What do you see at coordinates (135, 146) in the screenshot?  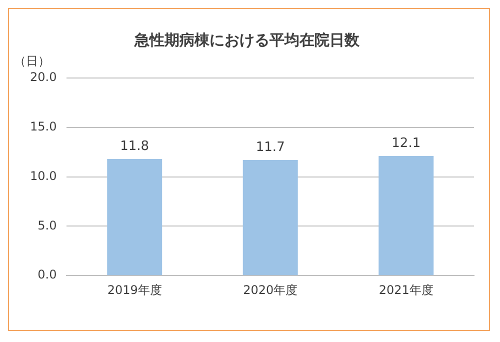 I see `data-label: 11.8` at bounding box center [135, 146].